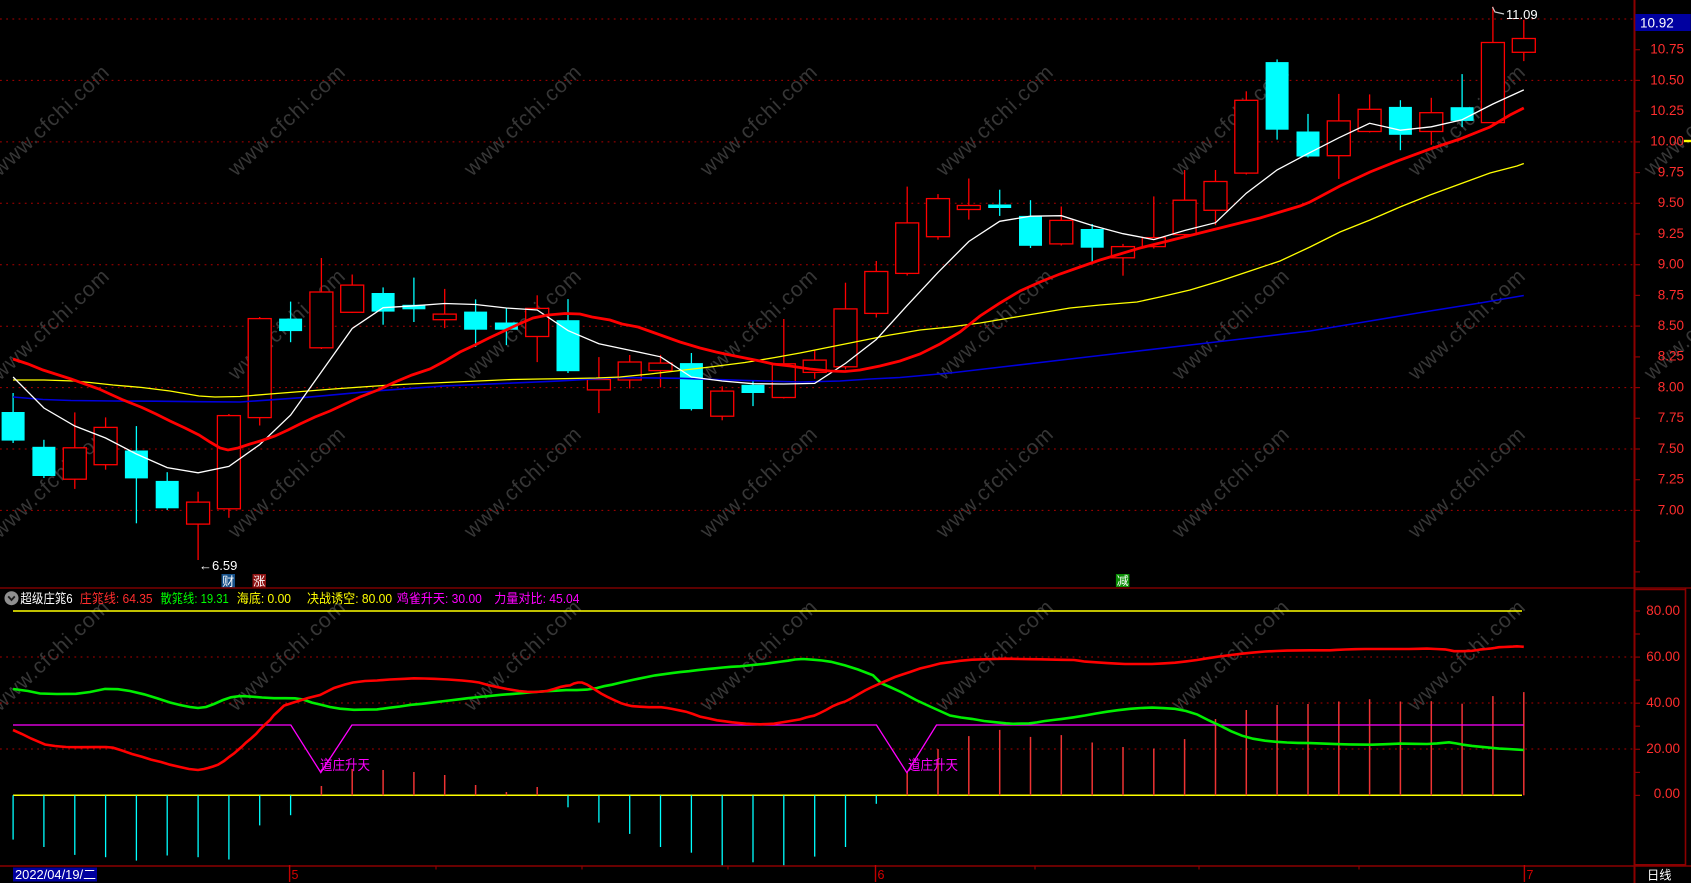 The height and width of the screenshot is (883, 1691). Describe the element at coordinates (1671, 233) in the screenshot. I see `svg-text: 9.25` at that location.